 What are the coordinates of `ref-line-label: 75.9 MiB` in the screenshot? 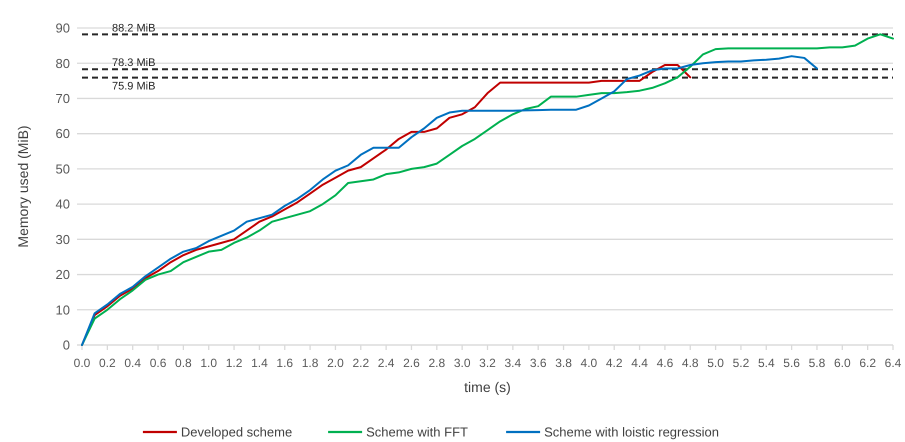 It's located at (134, 86).